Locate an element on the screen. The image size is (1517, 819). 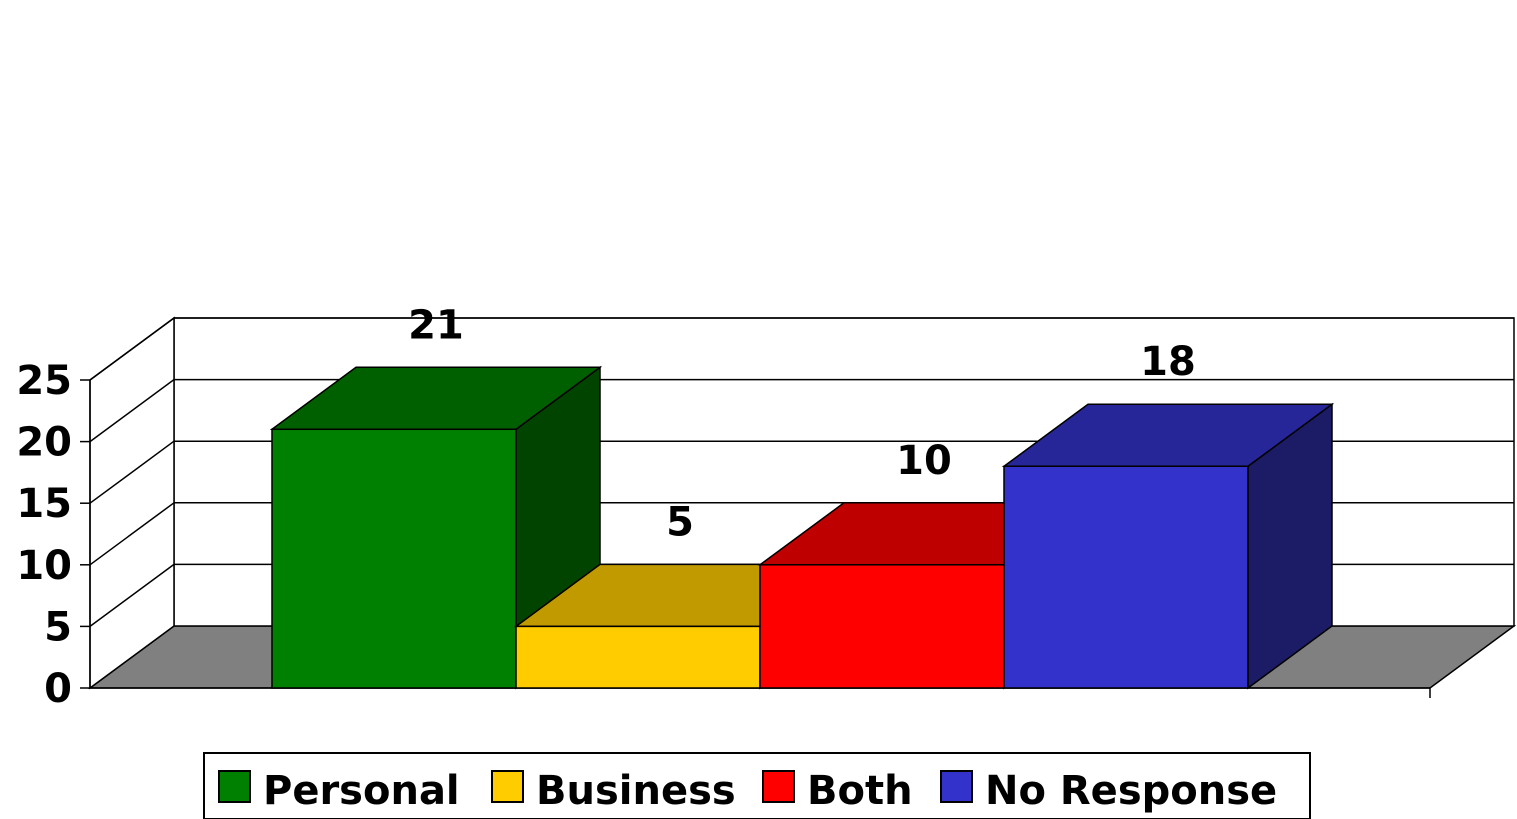
y-tick-label: 20 is located at coordinates (44, 443).